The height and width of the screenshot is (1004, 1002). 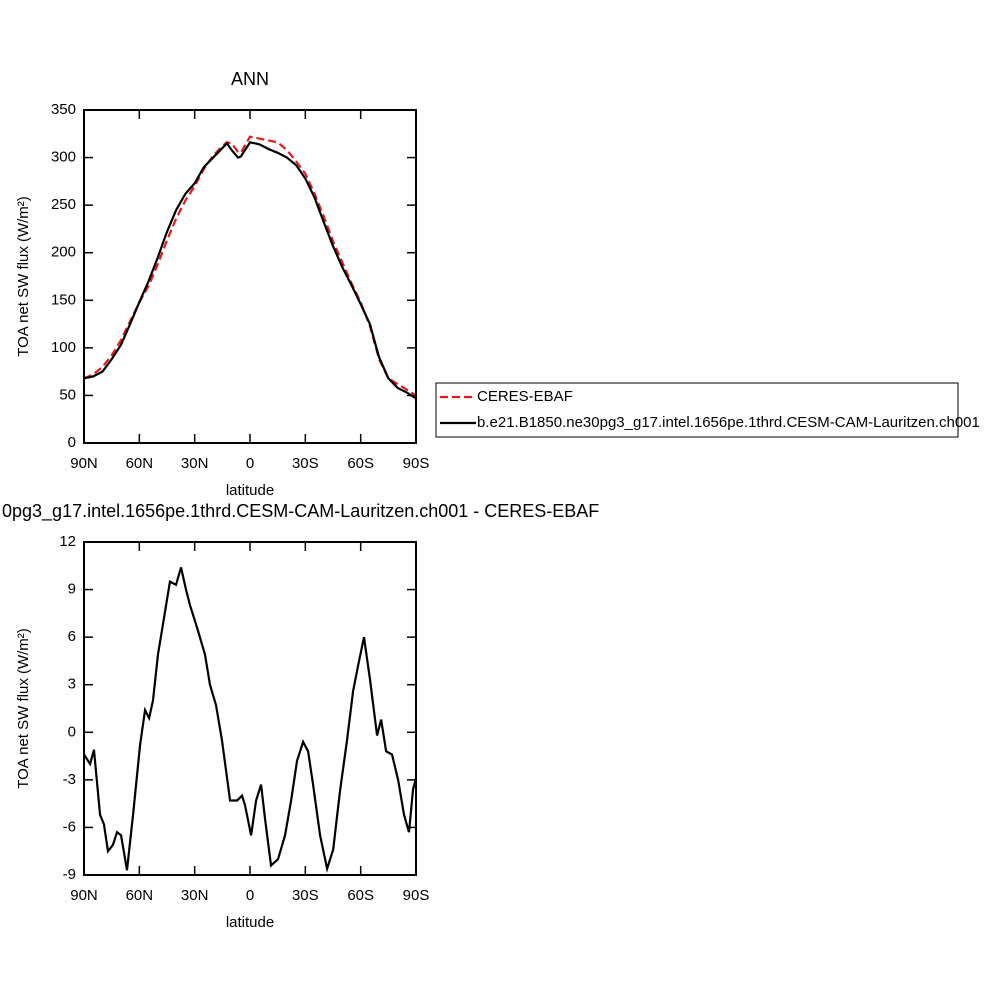 What do you see at coordinates (250, 79) in the screenshot?
I see `chart-title: ANN` at bounding box center [250, 79].